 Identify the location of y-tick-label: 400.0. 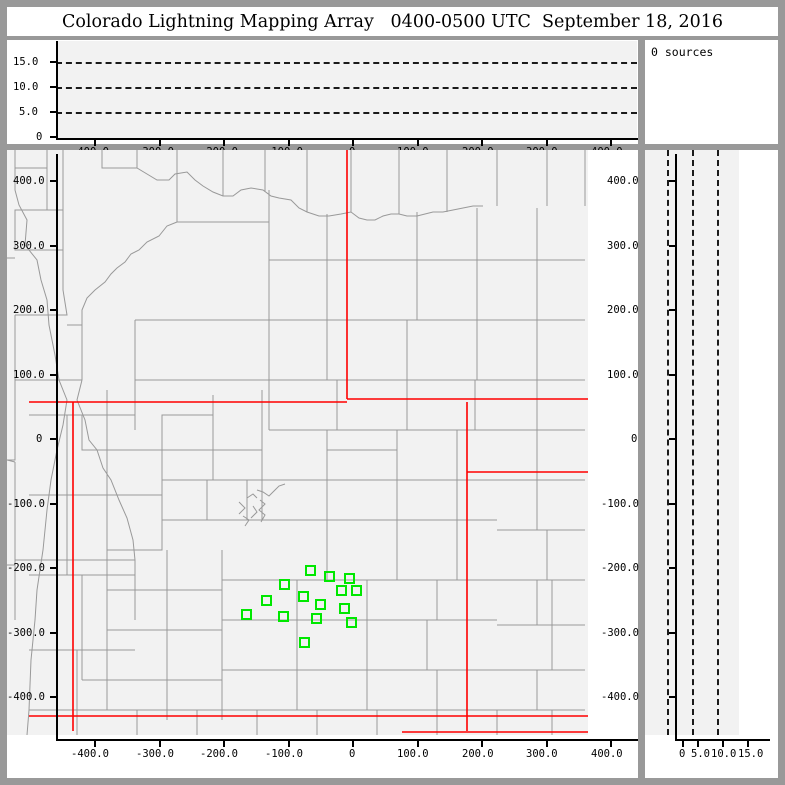
(623, 181).